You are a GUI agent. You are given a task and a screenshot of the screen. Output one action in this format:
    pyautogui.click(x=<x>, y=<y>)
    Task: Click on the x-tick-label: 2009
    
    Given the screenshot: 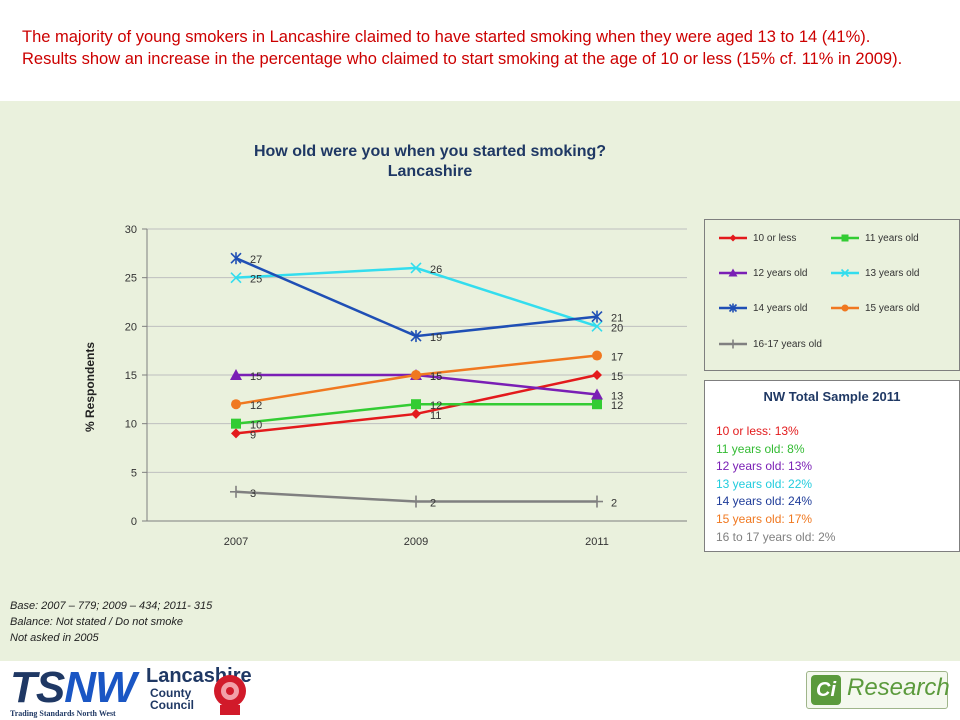 What is the action you would take?
    pyautogui.click(x=416, y=542)
    